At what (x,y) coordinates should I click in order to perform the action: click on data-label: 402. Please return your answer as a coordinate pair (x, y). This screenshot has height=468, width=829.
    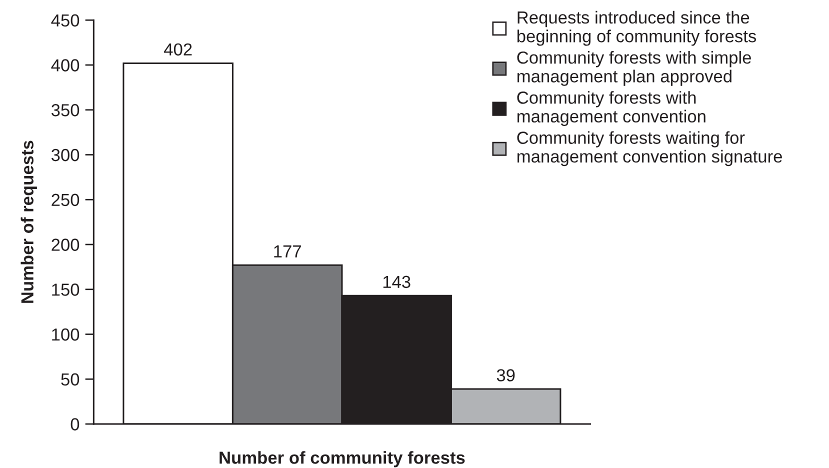
    Looking at the image, I should click on (178, 49).